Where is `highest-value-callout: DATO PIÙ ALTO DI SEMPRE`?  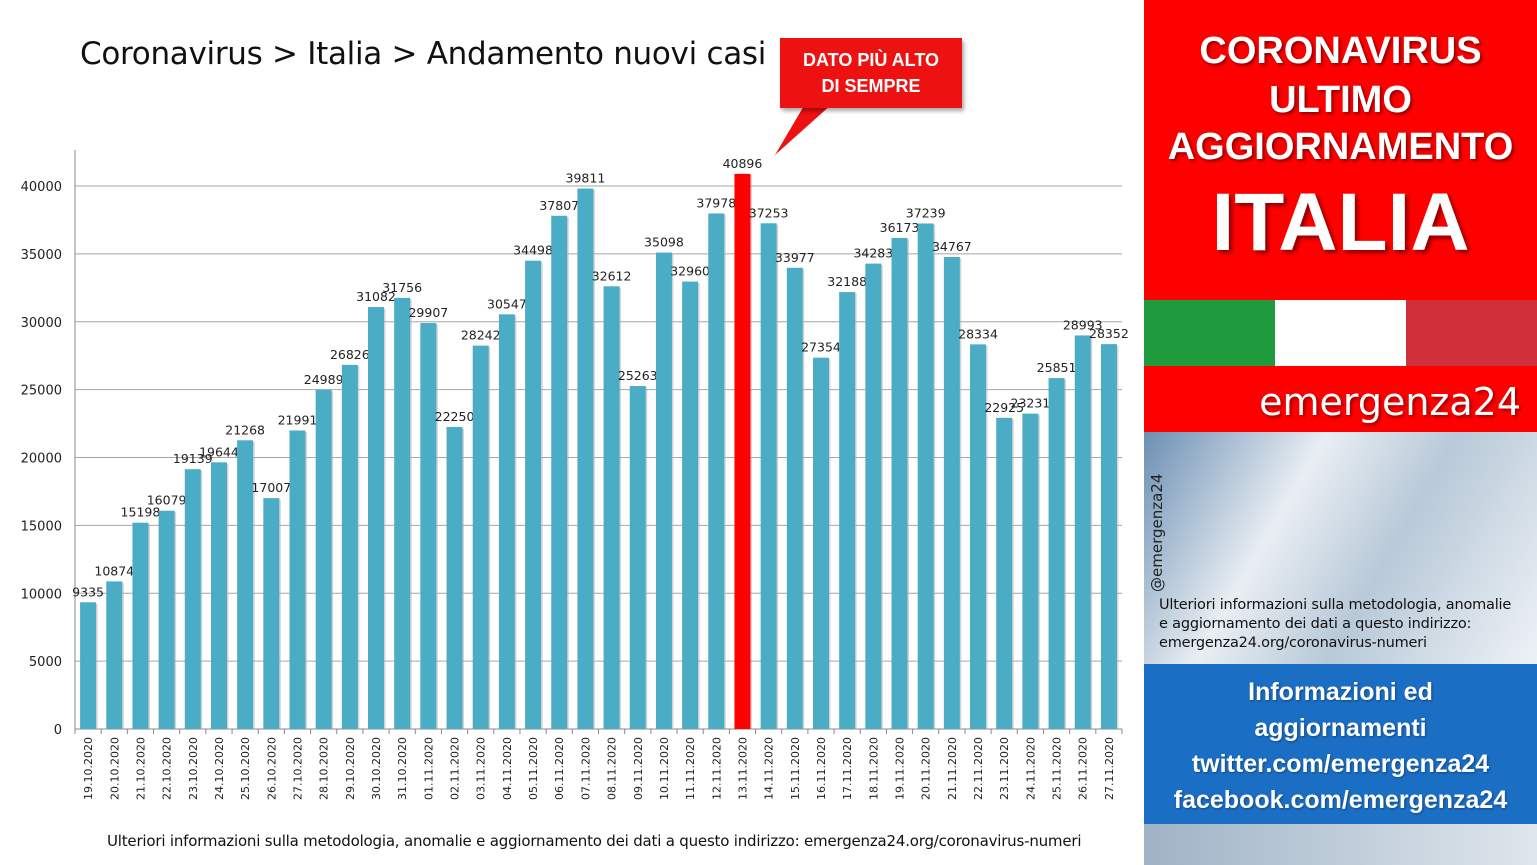 highest-value-callout: DATO PIÙ ALTO DI SEMPRE is located at coordinates (871, 73).